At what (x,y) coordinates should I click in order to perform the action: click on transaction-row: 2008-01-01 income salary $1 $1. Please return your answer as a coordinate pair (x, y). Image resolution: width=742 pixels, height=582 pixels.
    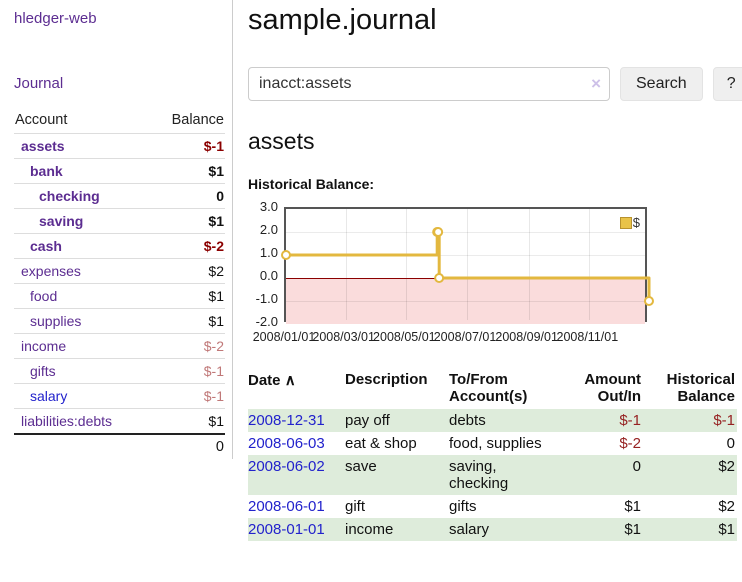
    Looking at the image, I should click on (492, 529).